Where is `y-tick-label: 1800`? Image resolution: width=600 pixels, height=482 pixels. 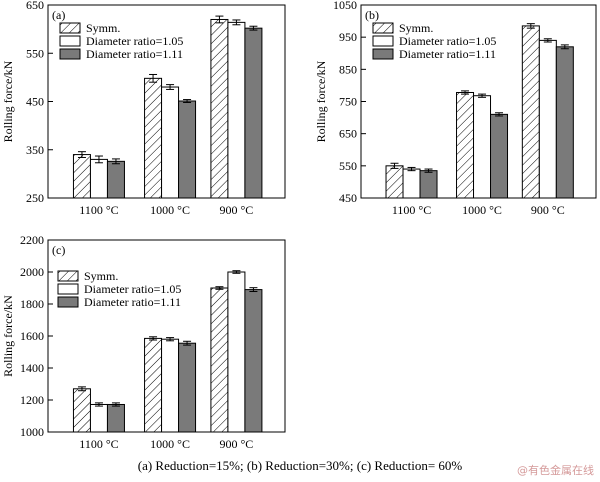
y-tick-label: 1800 is located at coordinates (32, 304).